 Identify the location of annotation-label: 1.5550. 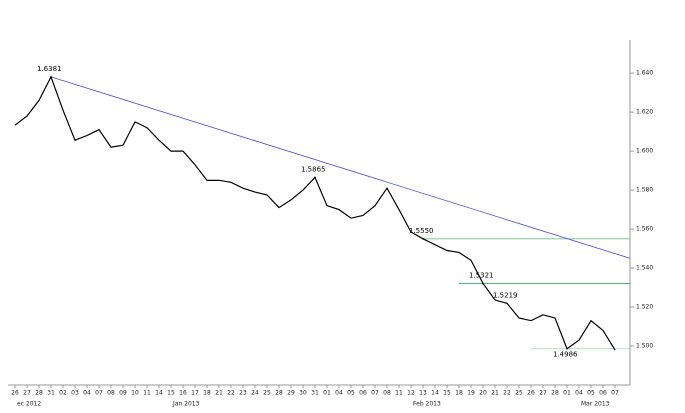
(421, 231).